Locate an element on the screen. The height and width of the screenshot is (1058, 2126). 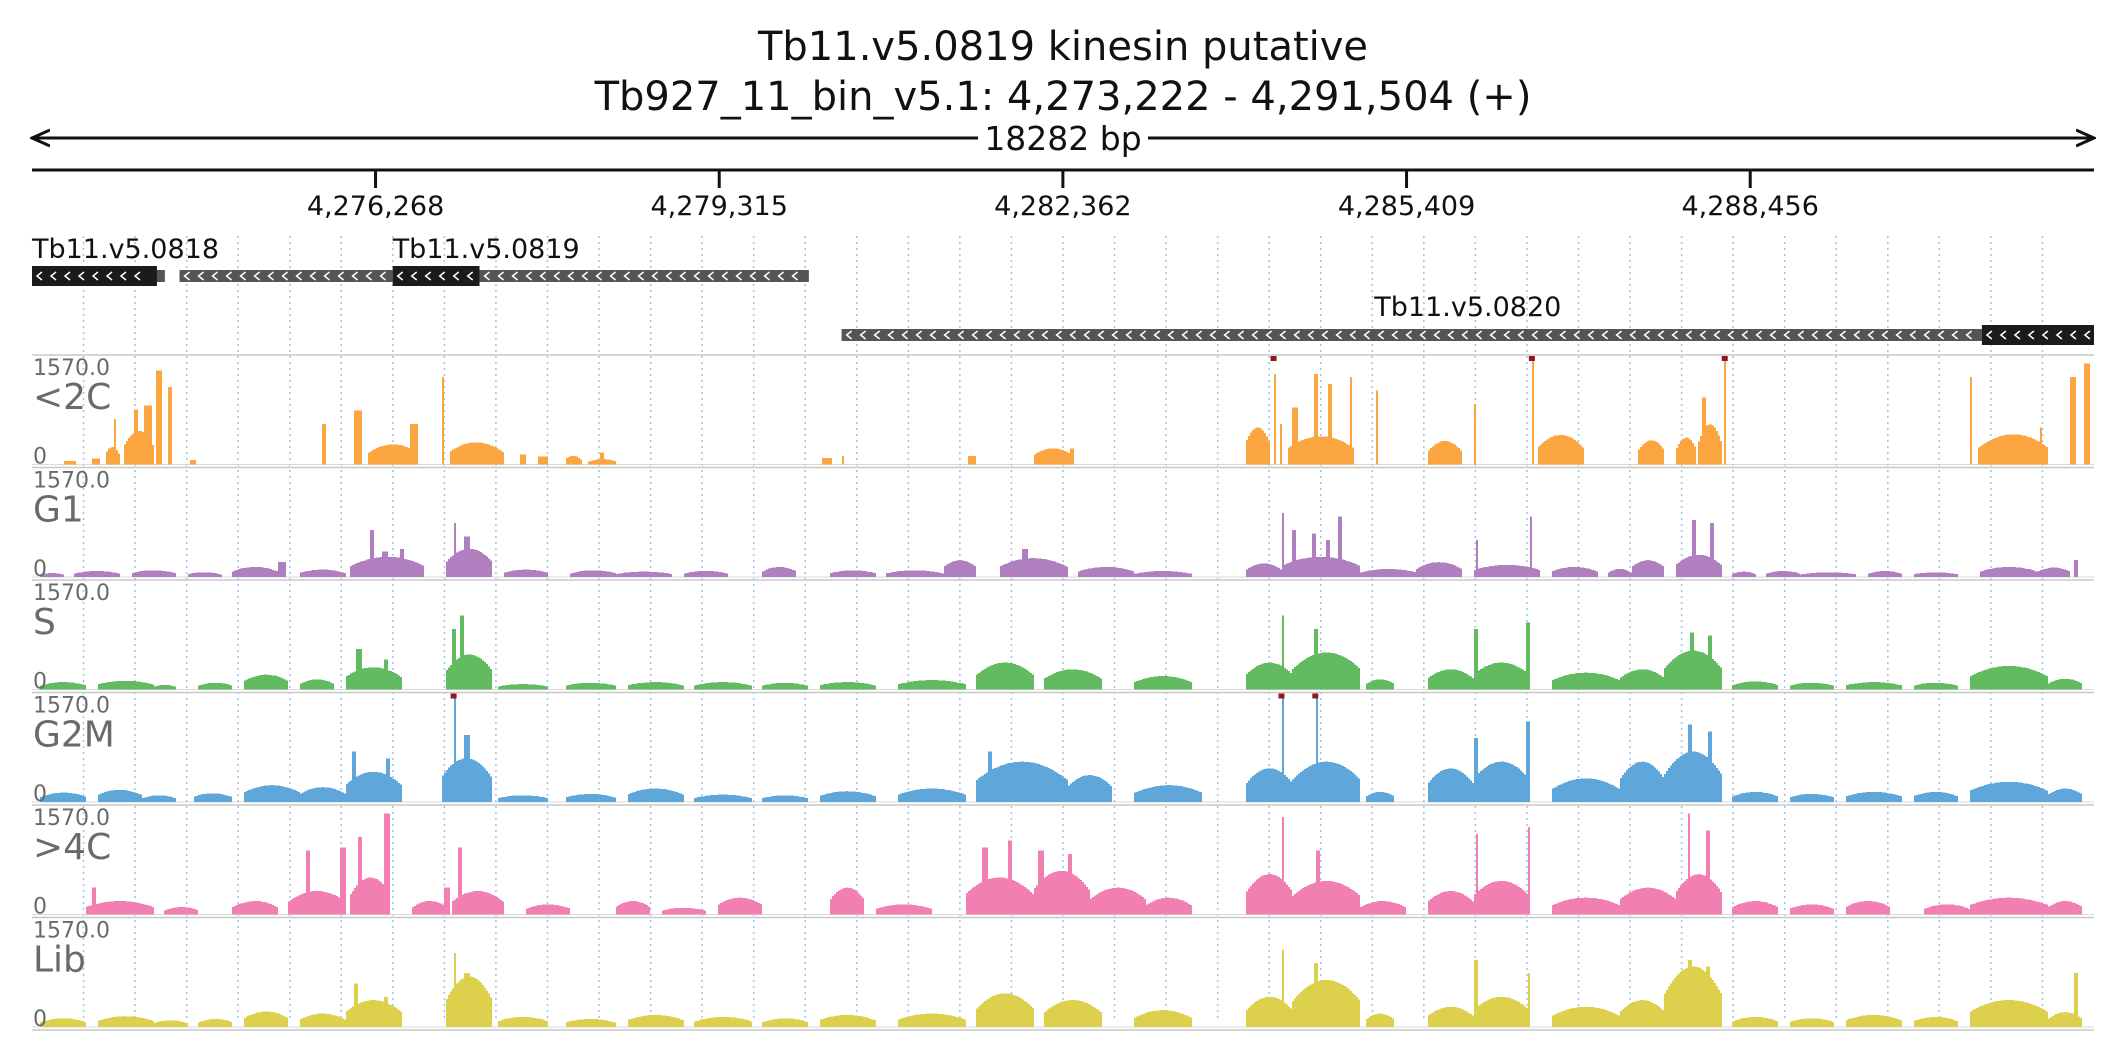
gene-feature is located at coordinates (286, 276).